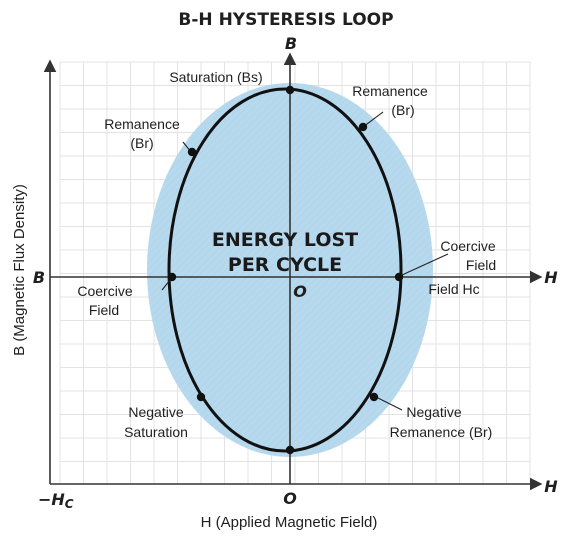 Image resolution: width=573 pixels, height=542 pixels. I want to click on label-negative-saturation-2: Saturation, so click(156, 432).